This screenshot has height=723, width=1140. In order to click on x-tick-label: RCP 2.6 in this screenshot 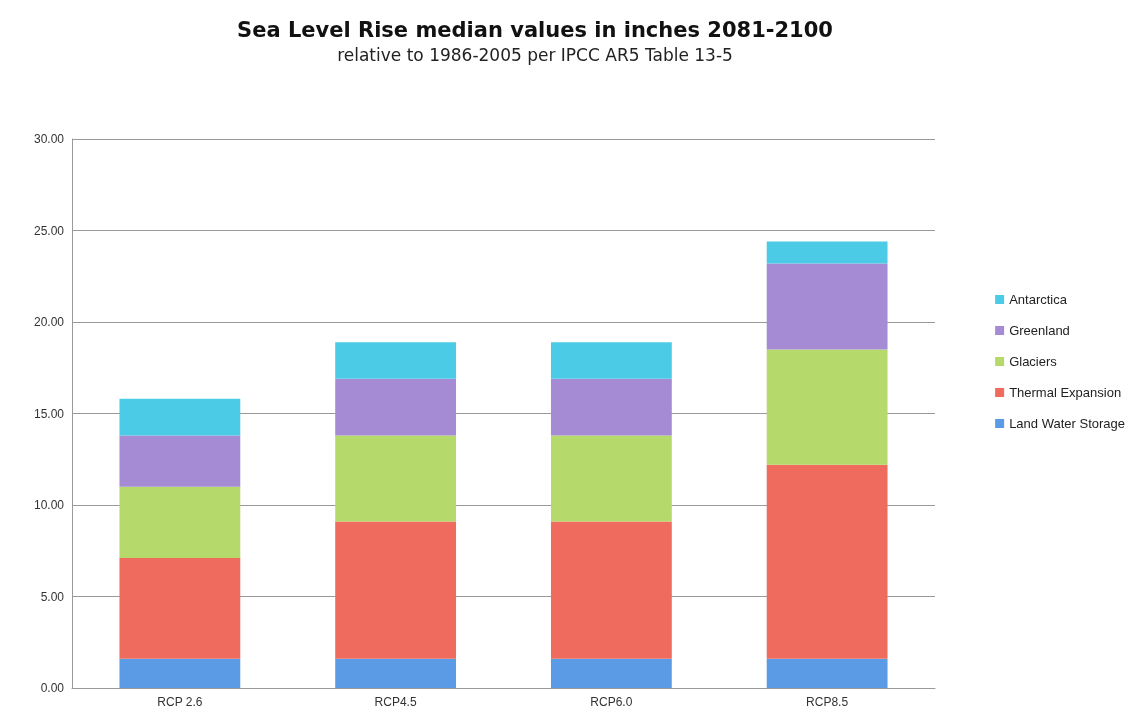, I will do `click(180, 702)`.